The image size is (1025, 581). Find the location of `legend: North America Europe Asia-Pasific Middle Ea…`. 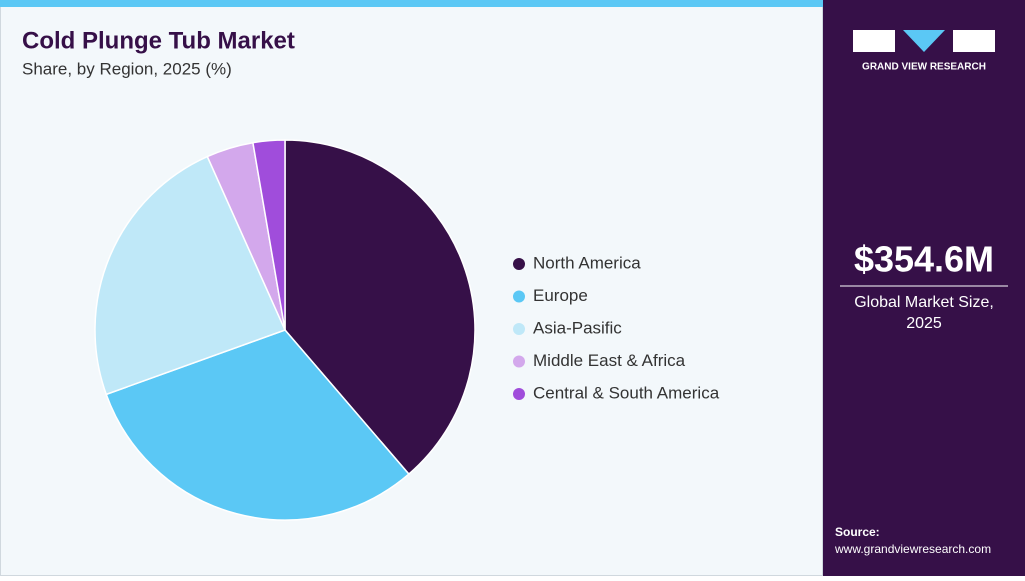

legend: North America Europe Asia-Pasific Middle Ea… is located at coordinates (616, 327).